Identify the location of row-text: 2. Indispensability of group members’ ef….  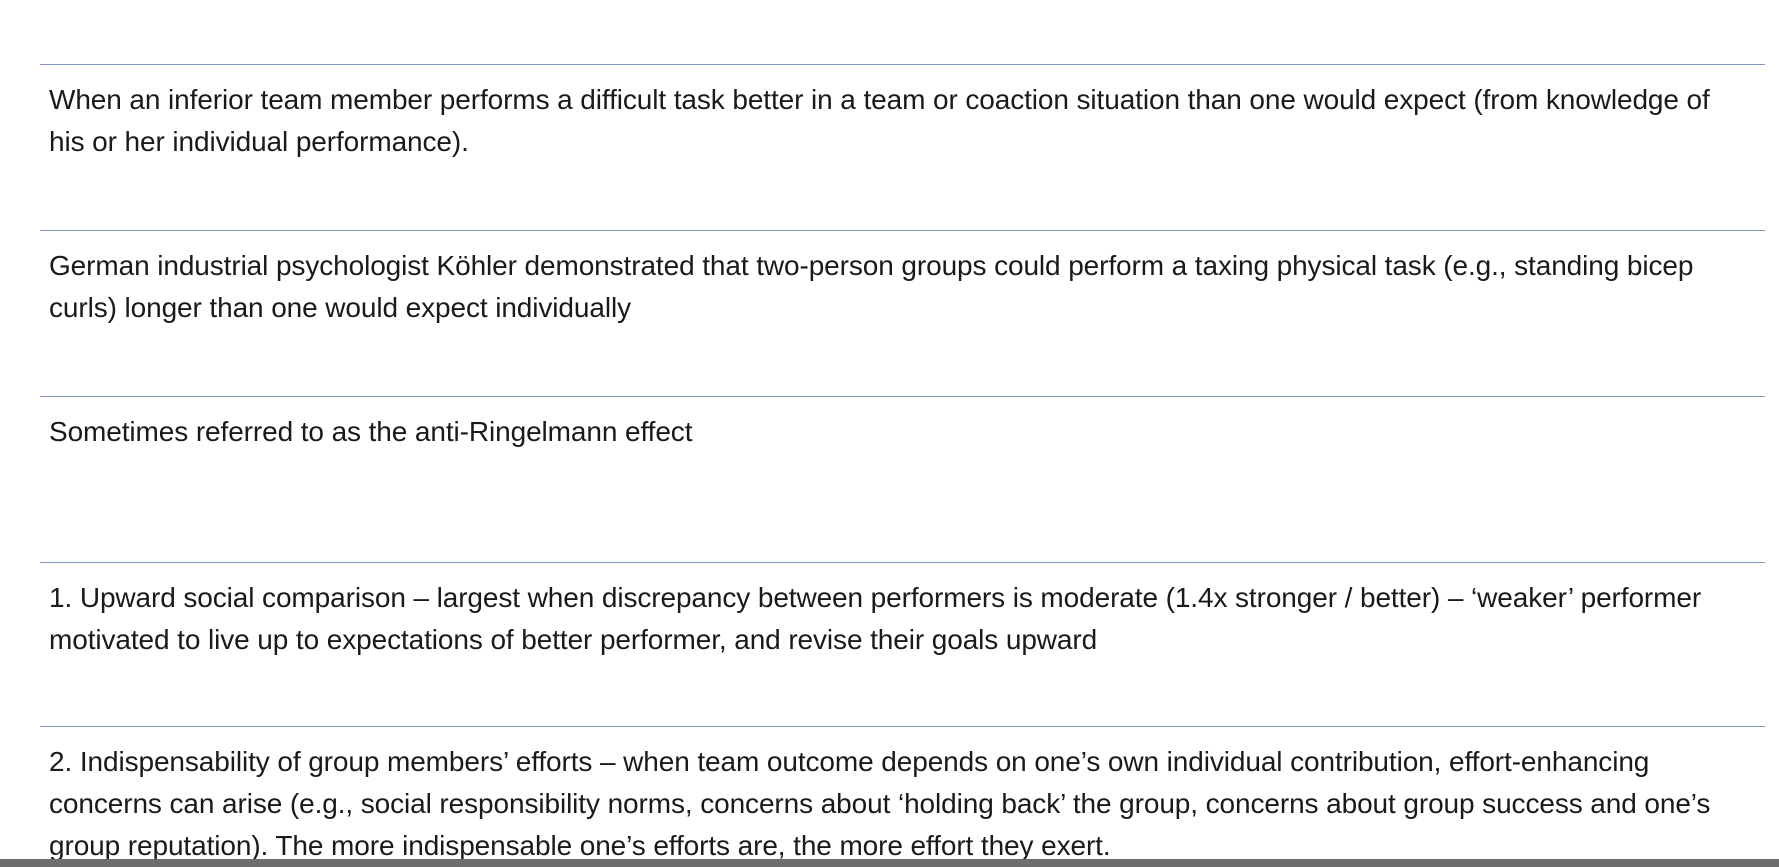
(880, 803).